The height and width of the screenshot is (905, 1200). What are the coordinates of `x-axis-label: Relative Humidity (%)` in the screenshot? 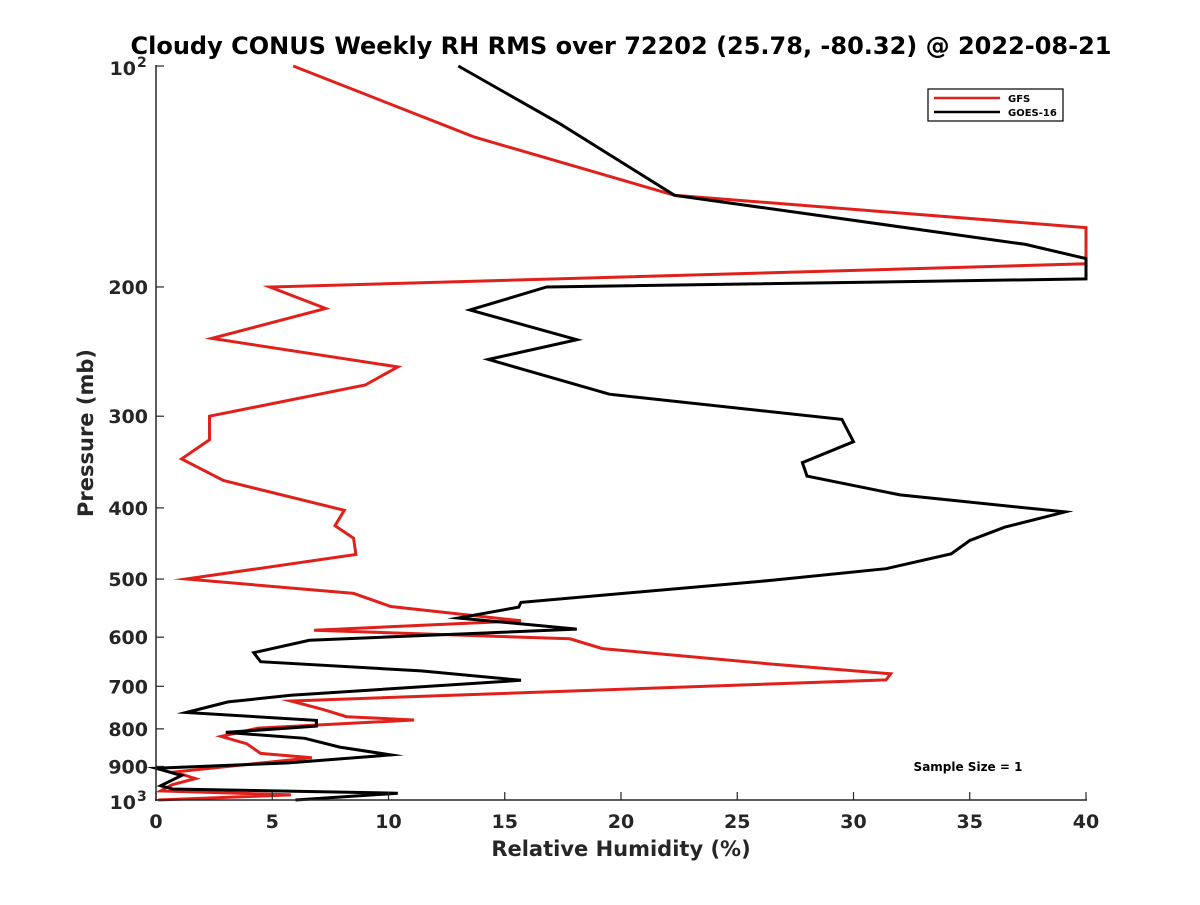 It's located at (620, 849).